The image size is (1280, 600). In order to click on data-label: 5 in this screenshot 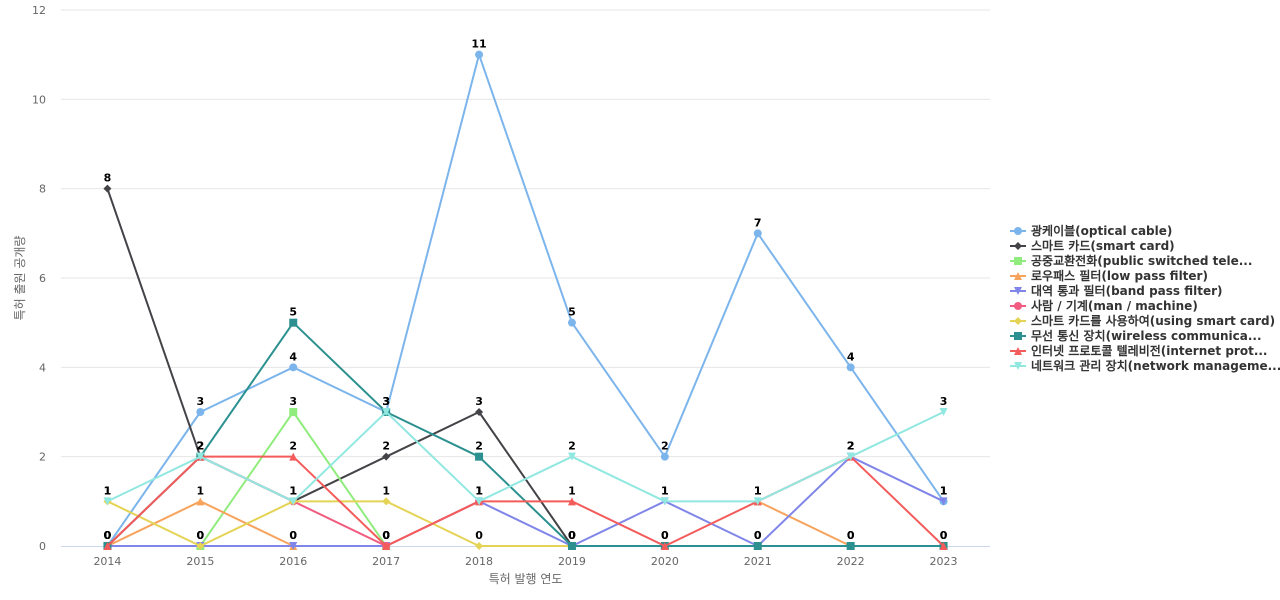, I will do `click(293, 312)`.